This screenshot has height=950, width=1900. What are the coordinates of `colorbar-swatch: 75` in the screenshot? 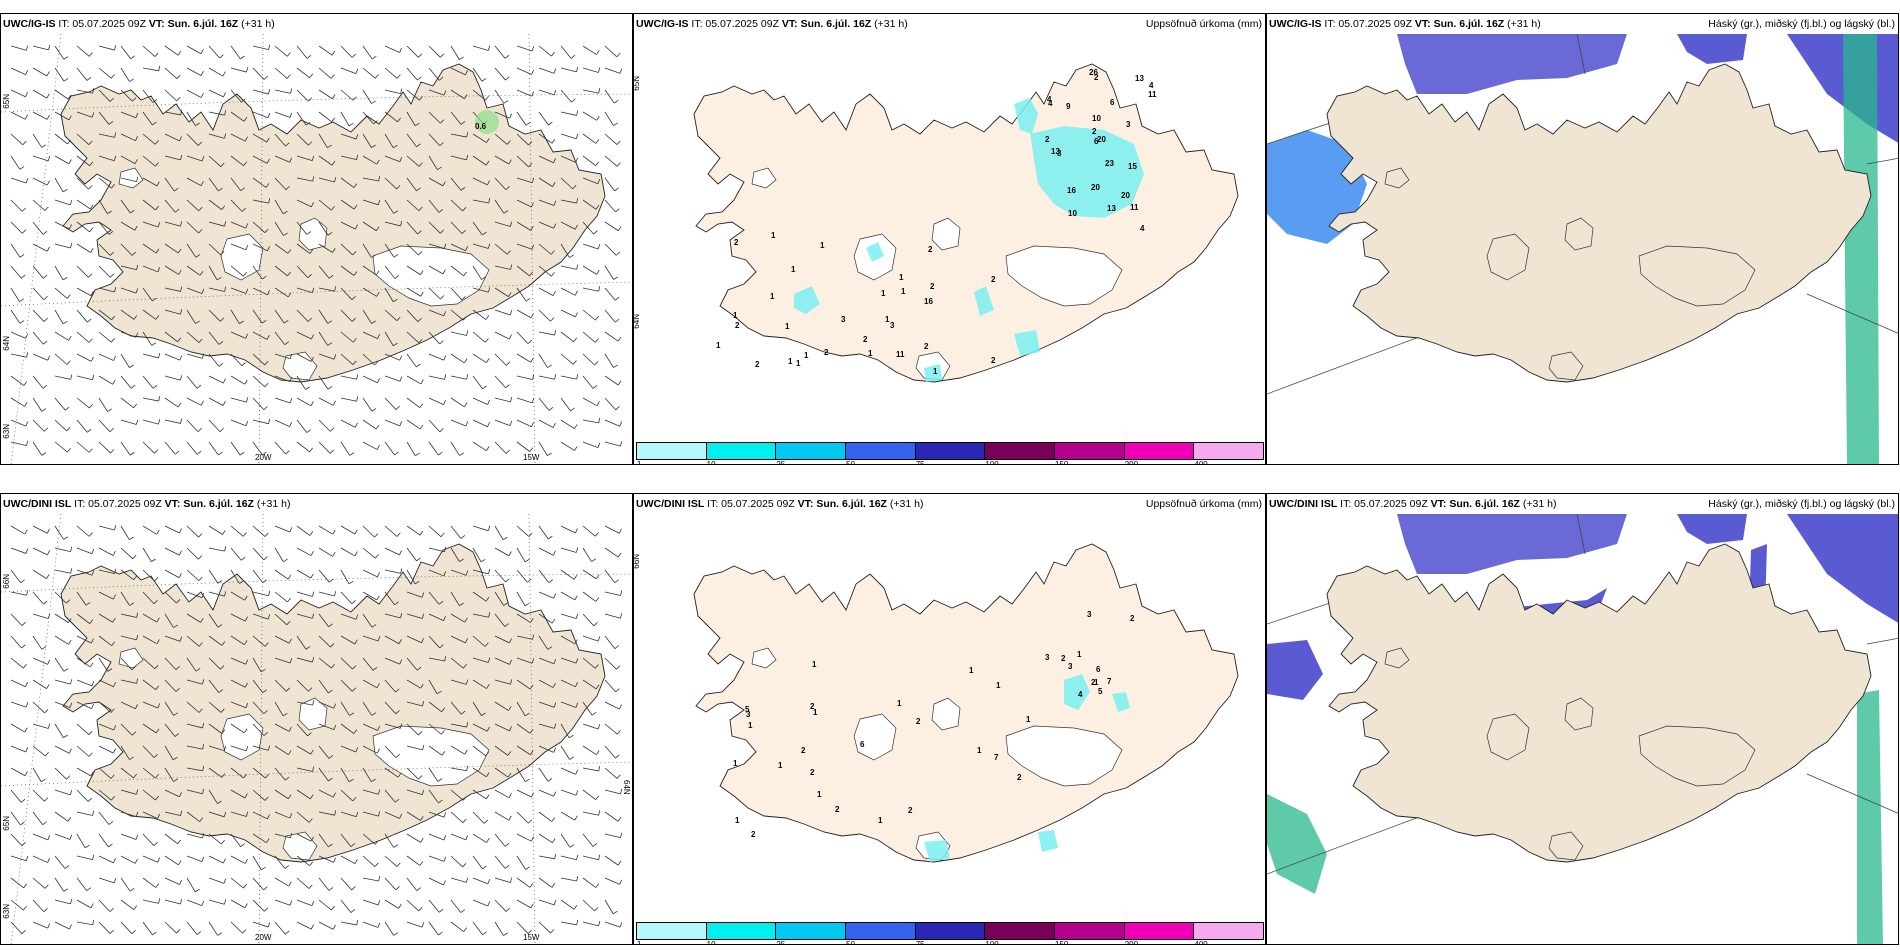 It's located at (950, 453).